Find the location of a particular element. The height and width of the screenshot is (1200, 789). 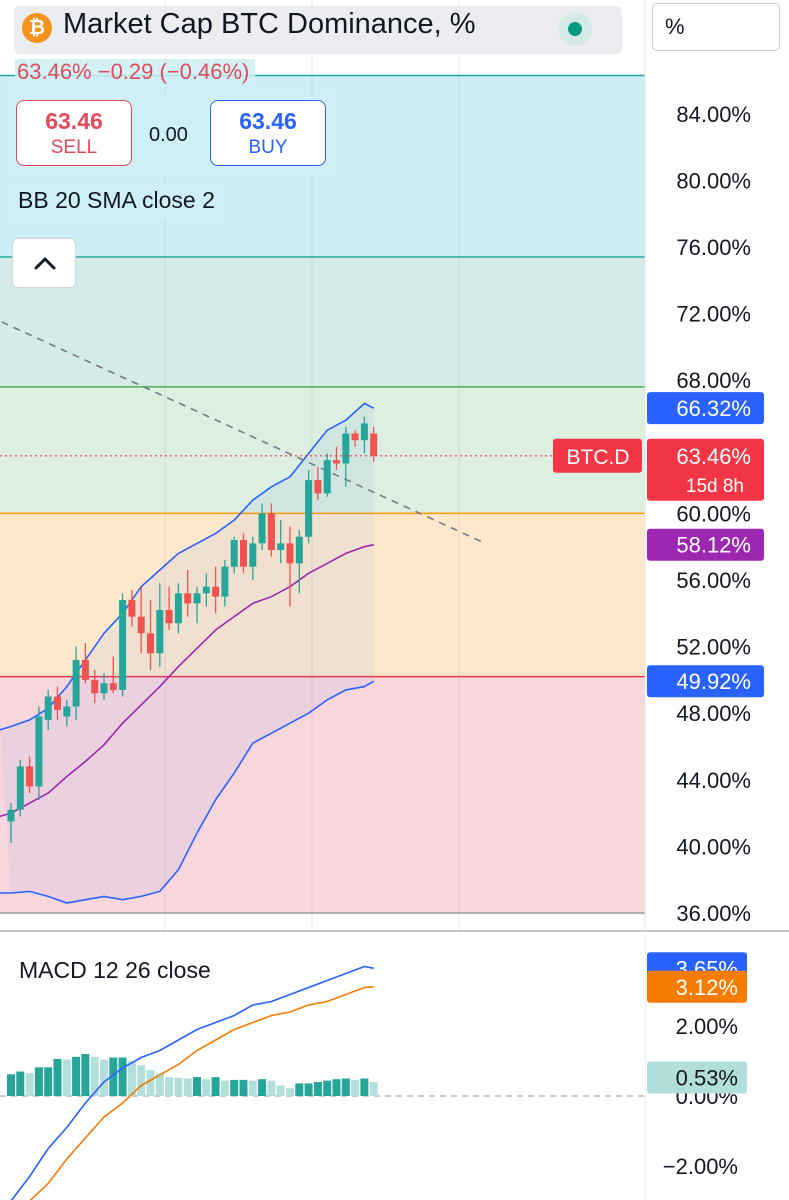

collapse-legend-button is located at coordinates (44, 263).